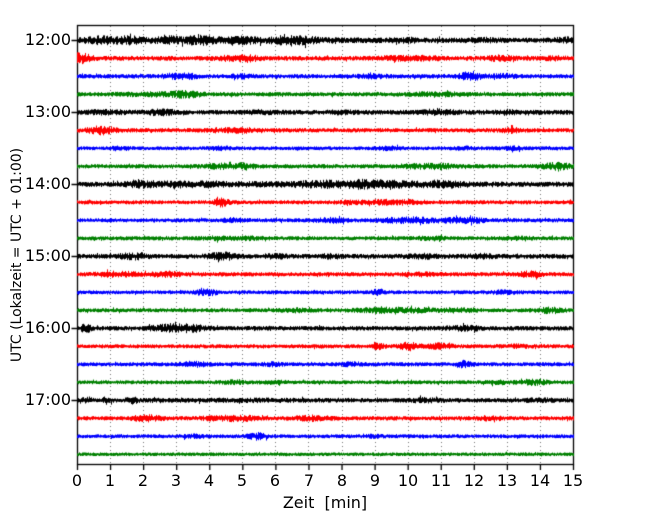  I want to click on x-tick-label: 10, so click(408, 480).